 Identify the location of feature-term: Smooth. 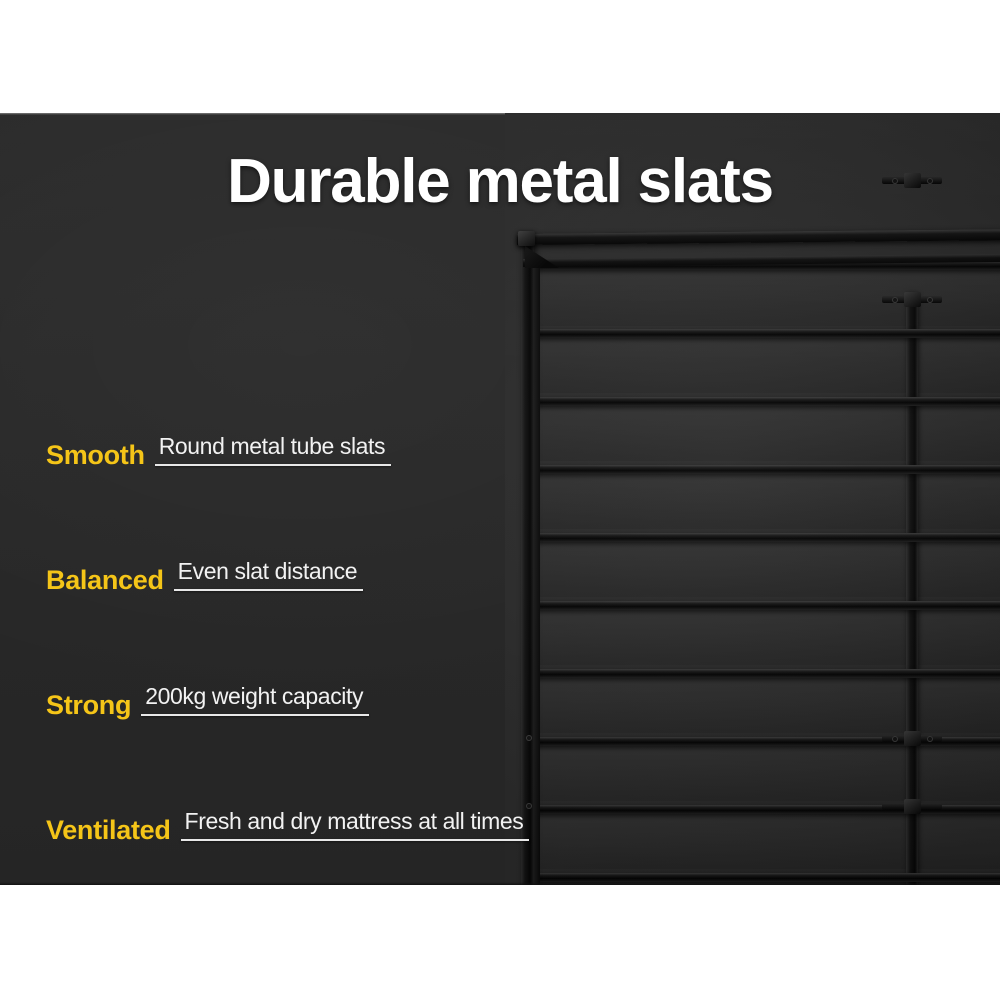
(95, 455).